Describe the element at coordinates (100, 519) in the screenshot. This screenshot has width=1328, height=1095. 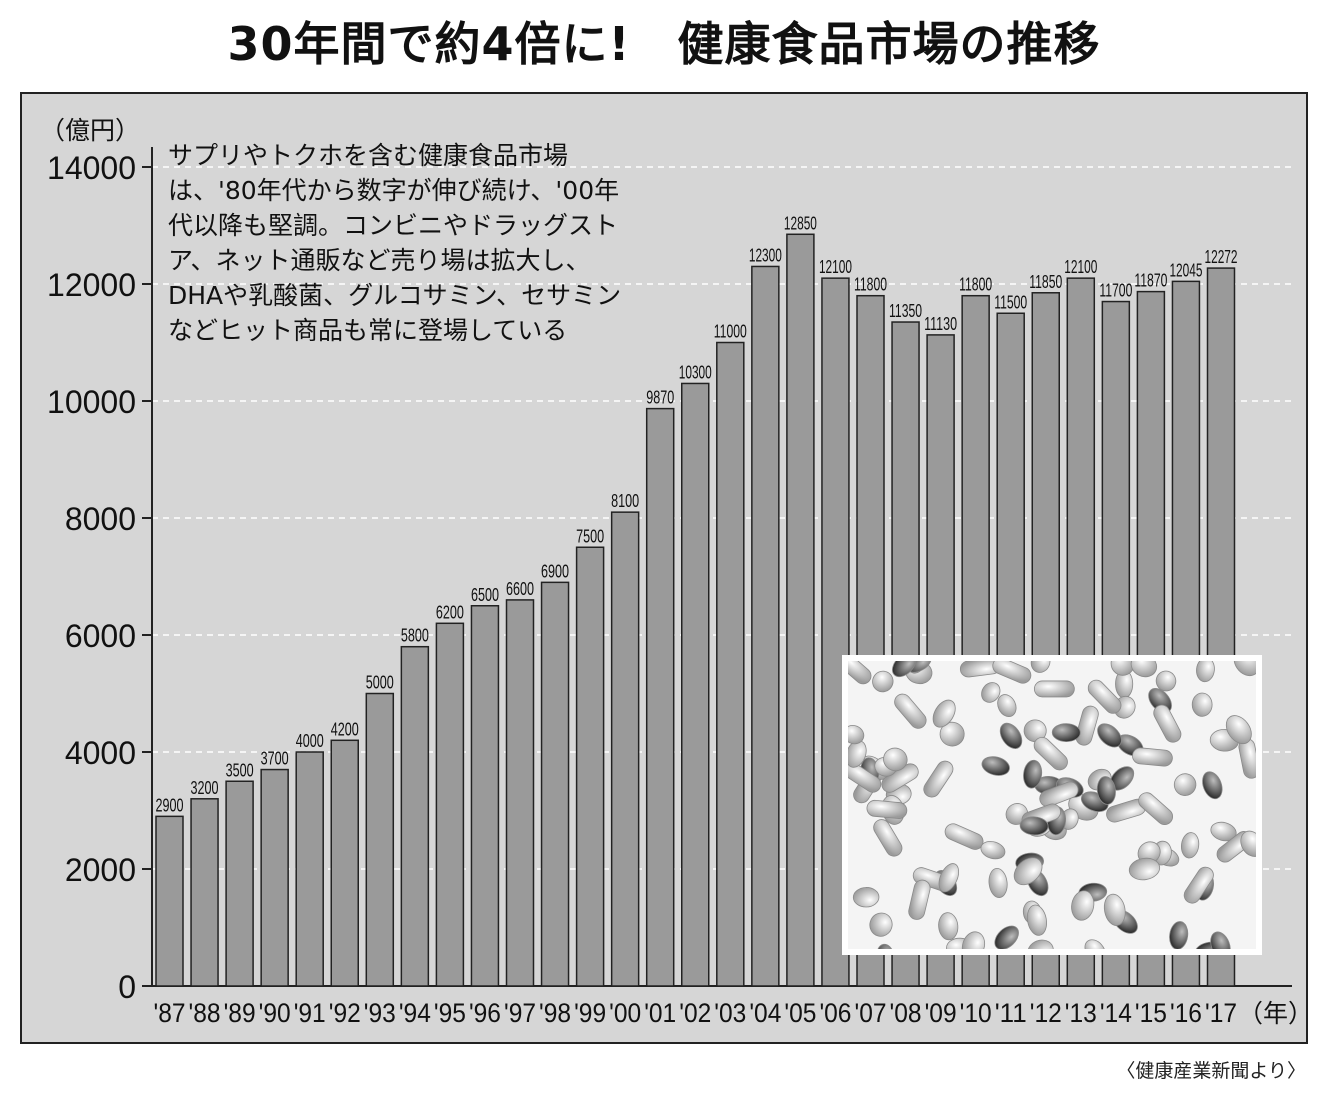
I see `y-tick-label: 8000` at that location.